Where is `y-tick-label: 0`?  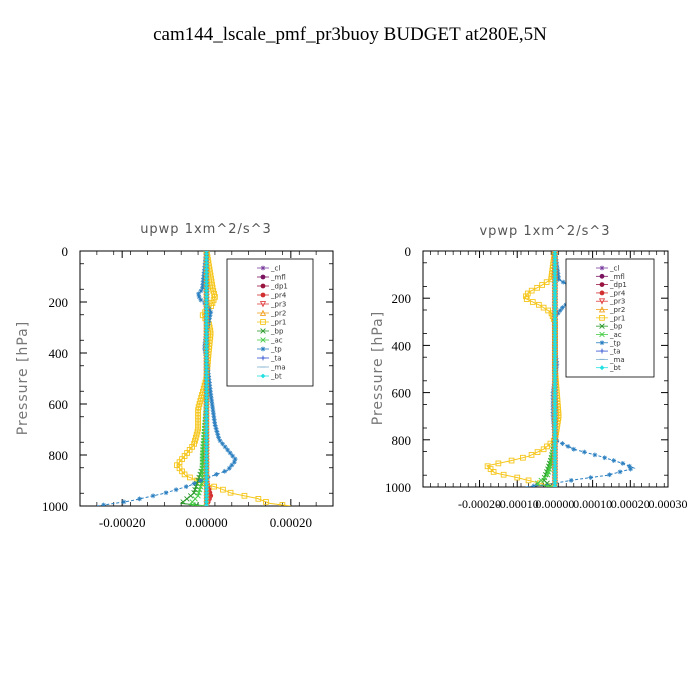 y-tick-label: 0 is located at coordinates (65, 251).